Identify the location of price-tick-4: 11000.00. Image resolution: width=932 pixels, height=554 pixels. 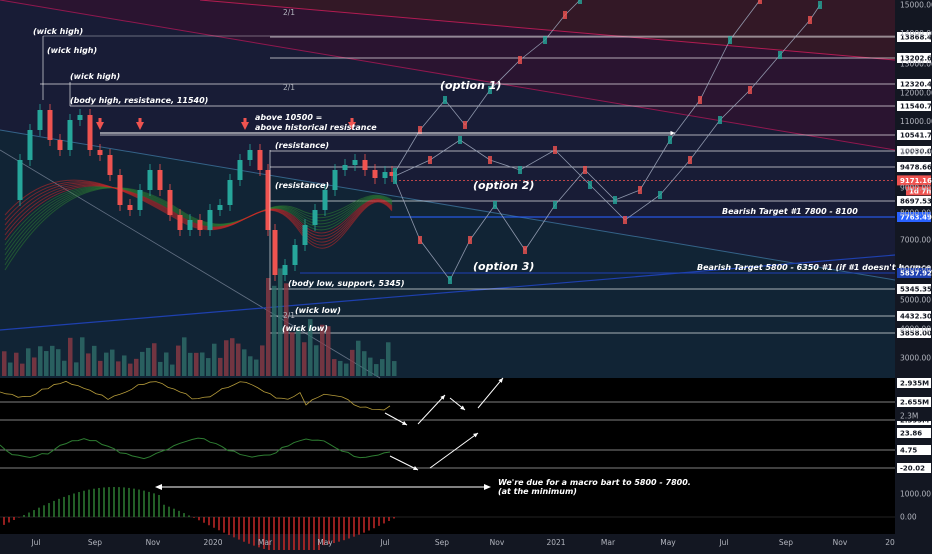
(916, 121).